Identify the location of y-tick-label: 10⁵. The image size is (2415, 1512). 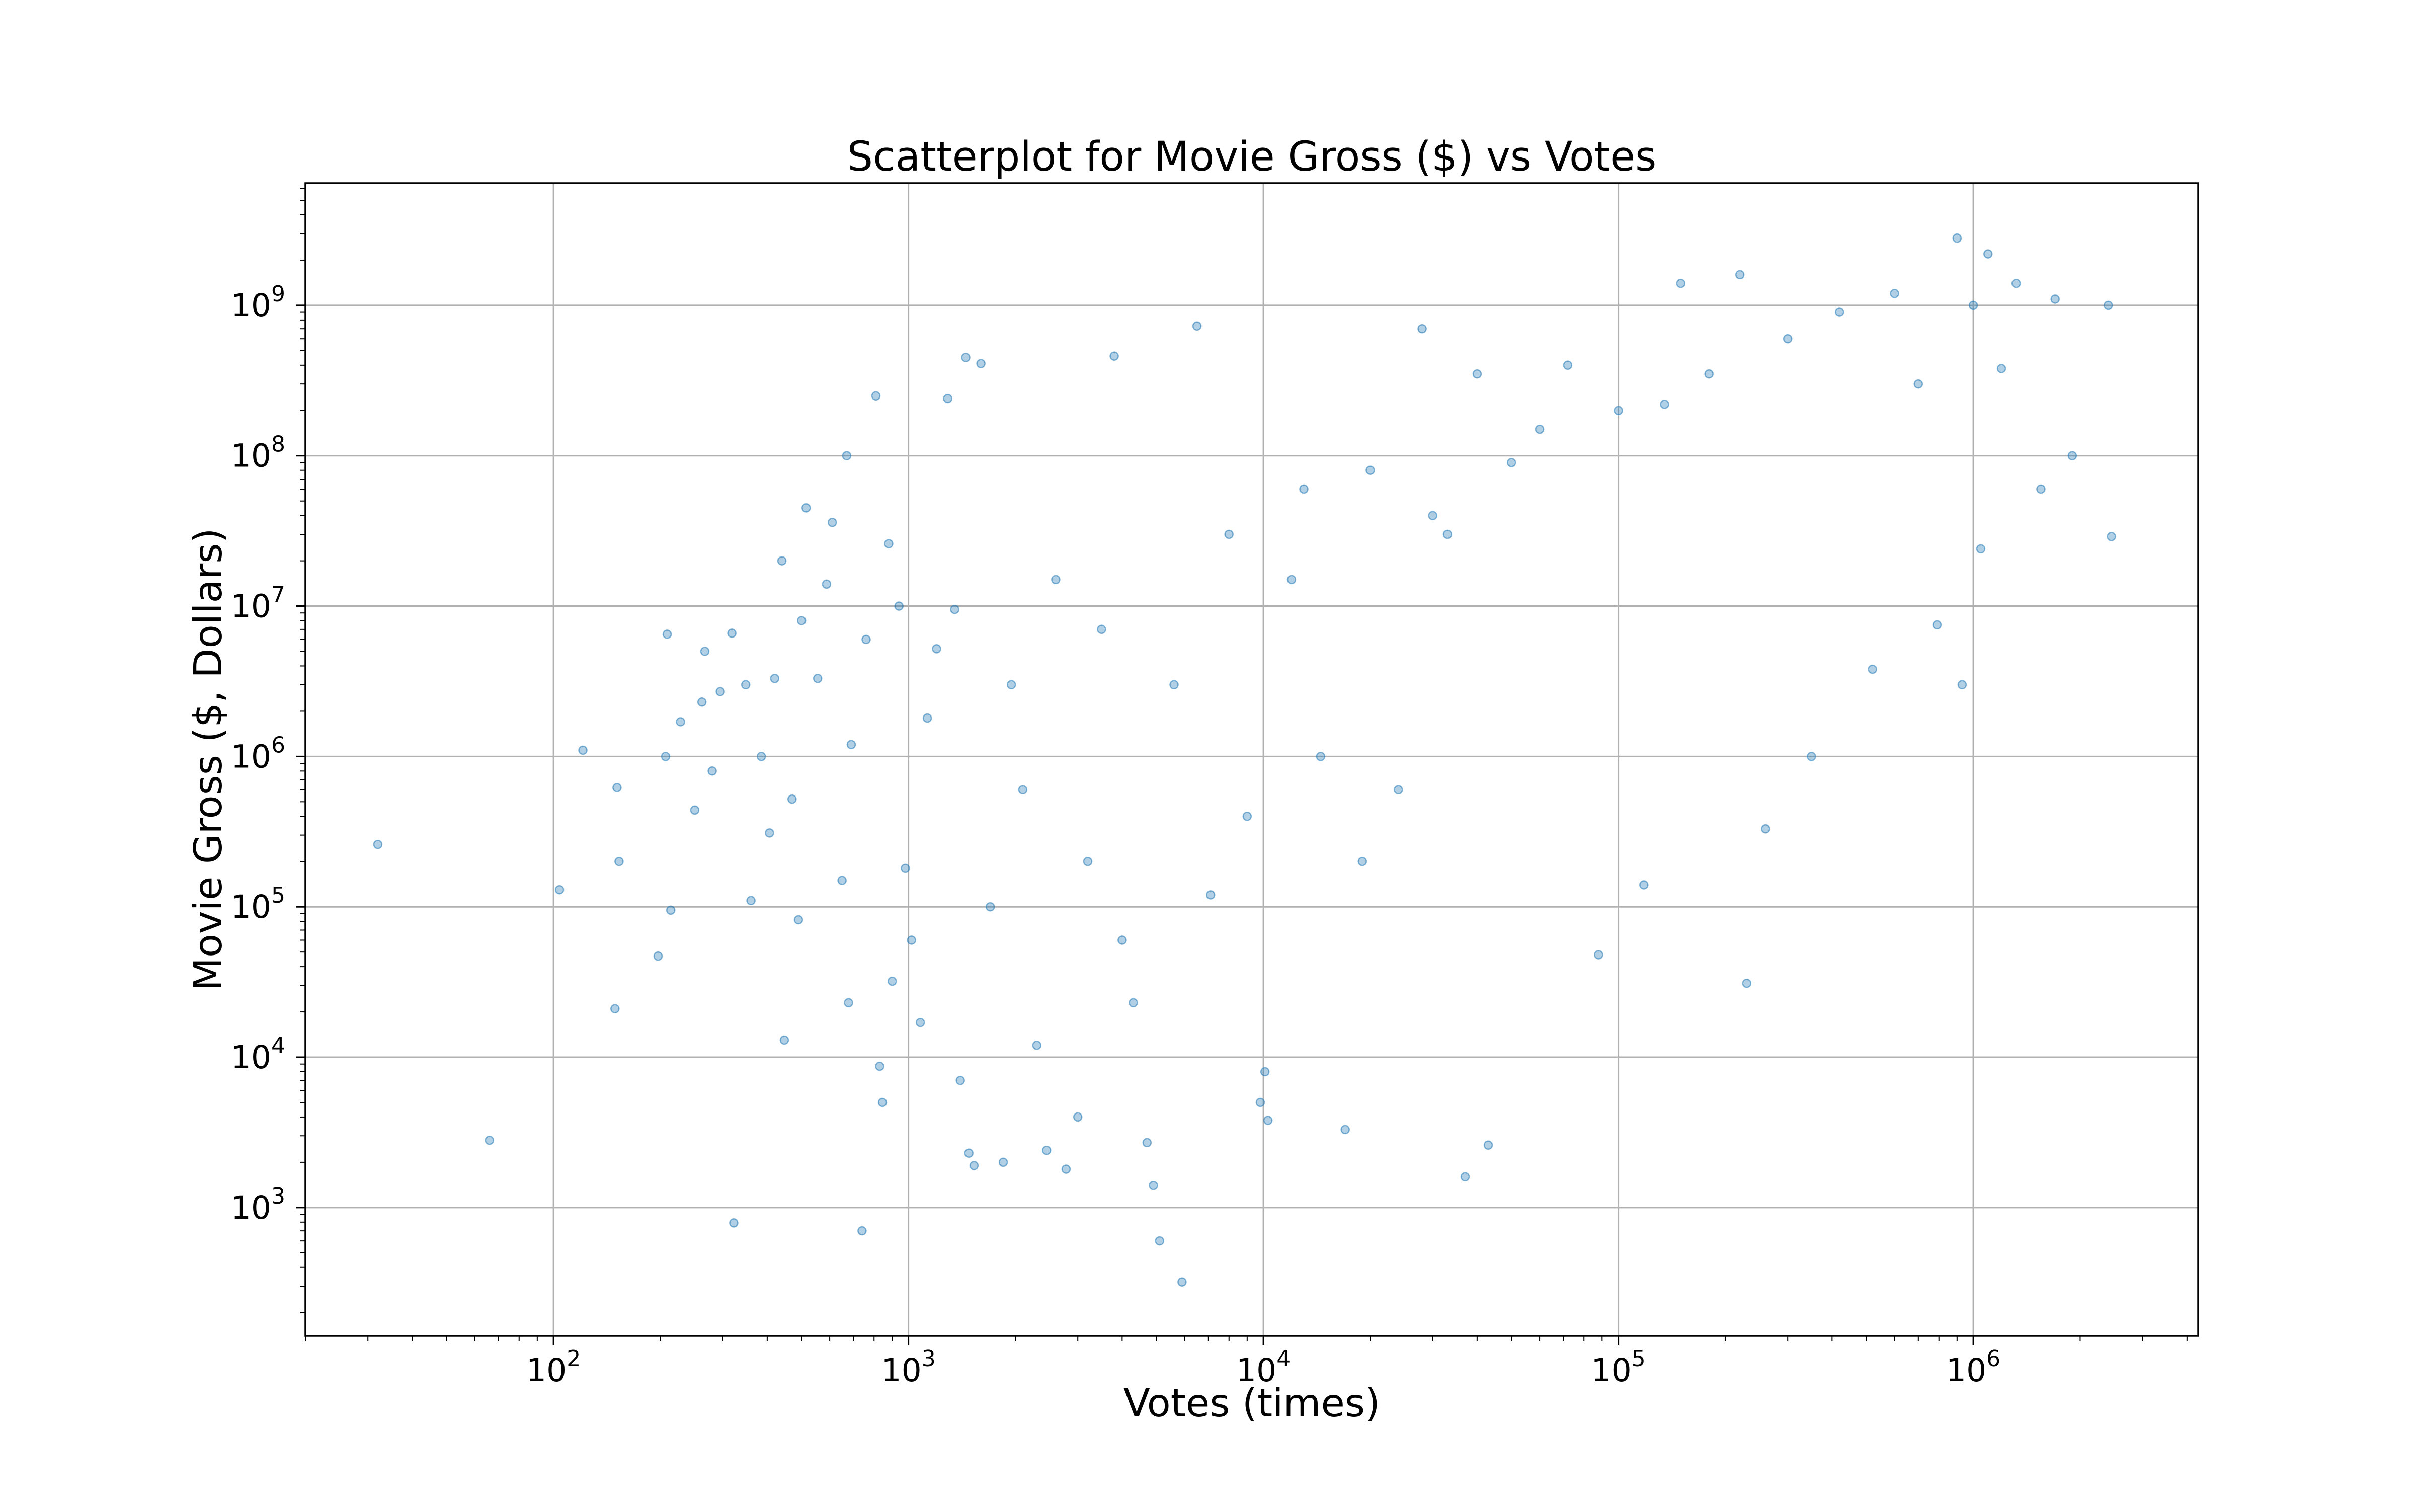
(258, 904).